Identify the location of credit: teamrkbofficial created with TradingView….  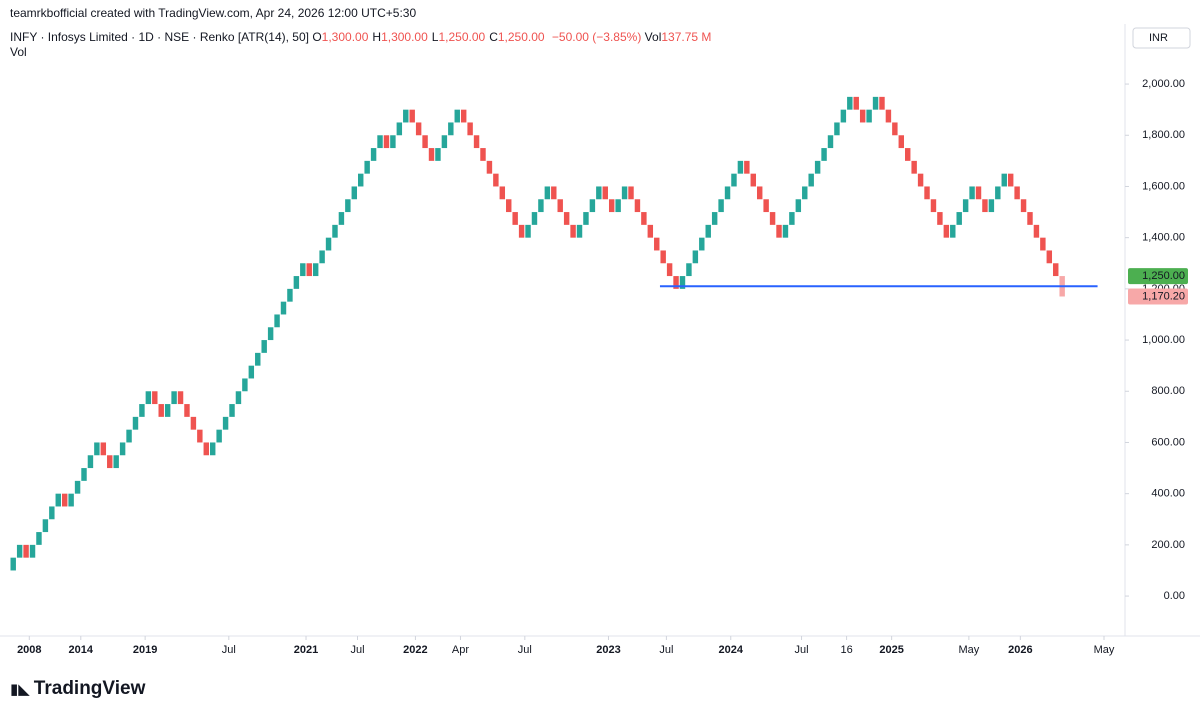
(213, 13).